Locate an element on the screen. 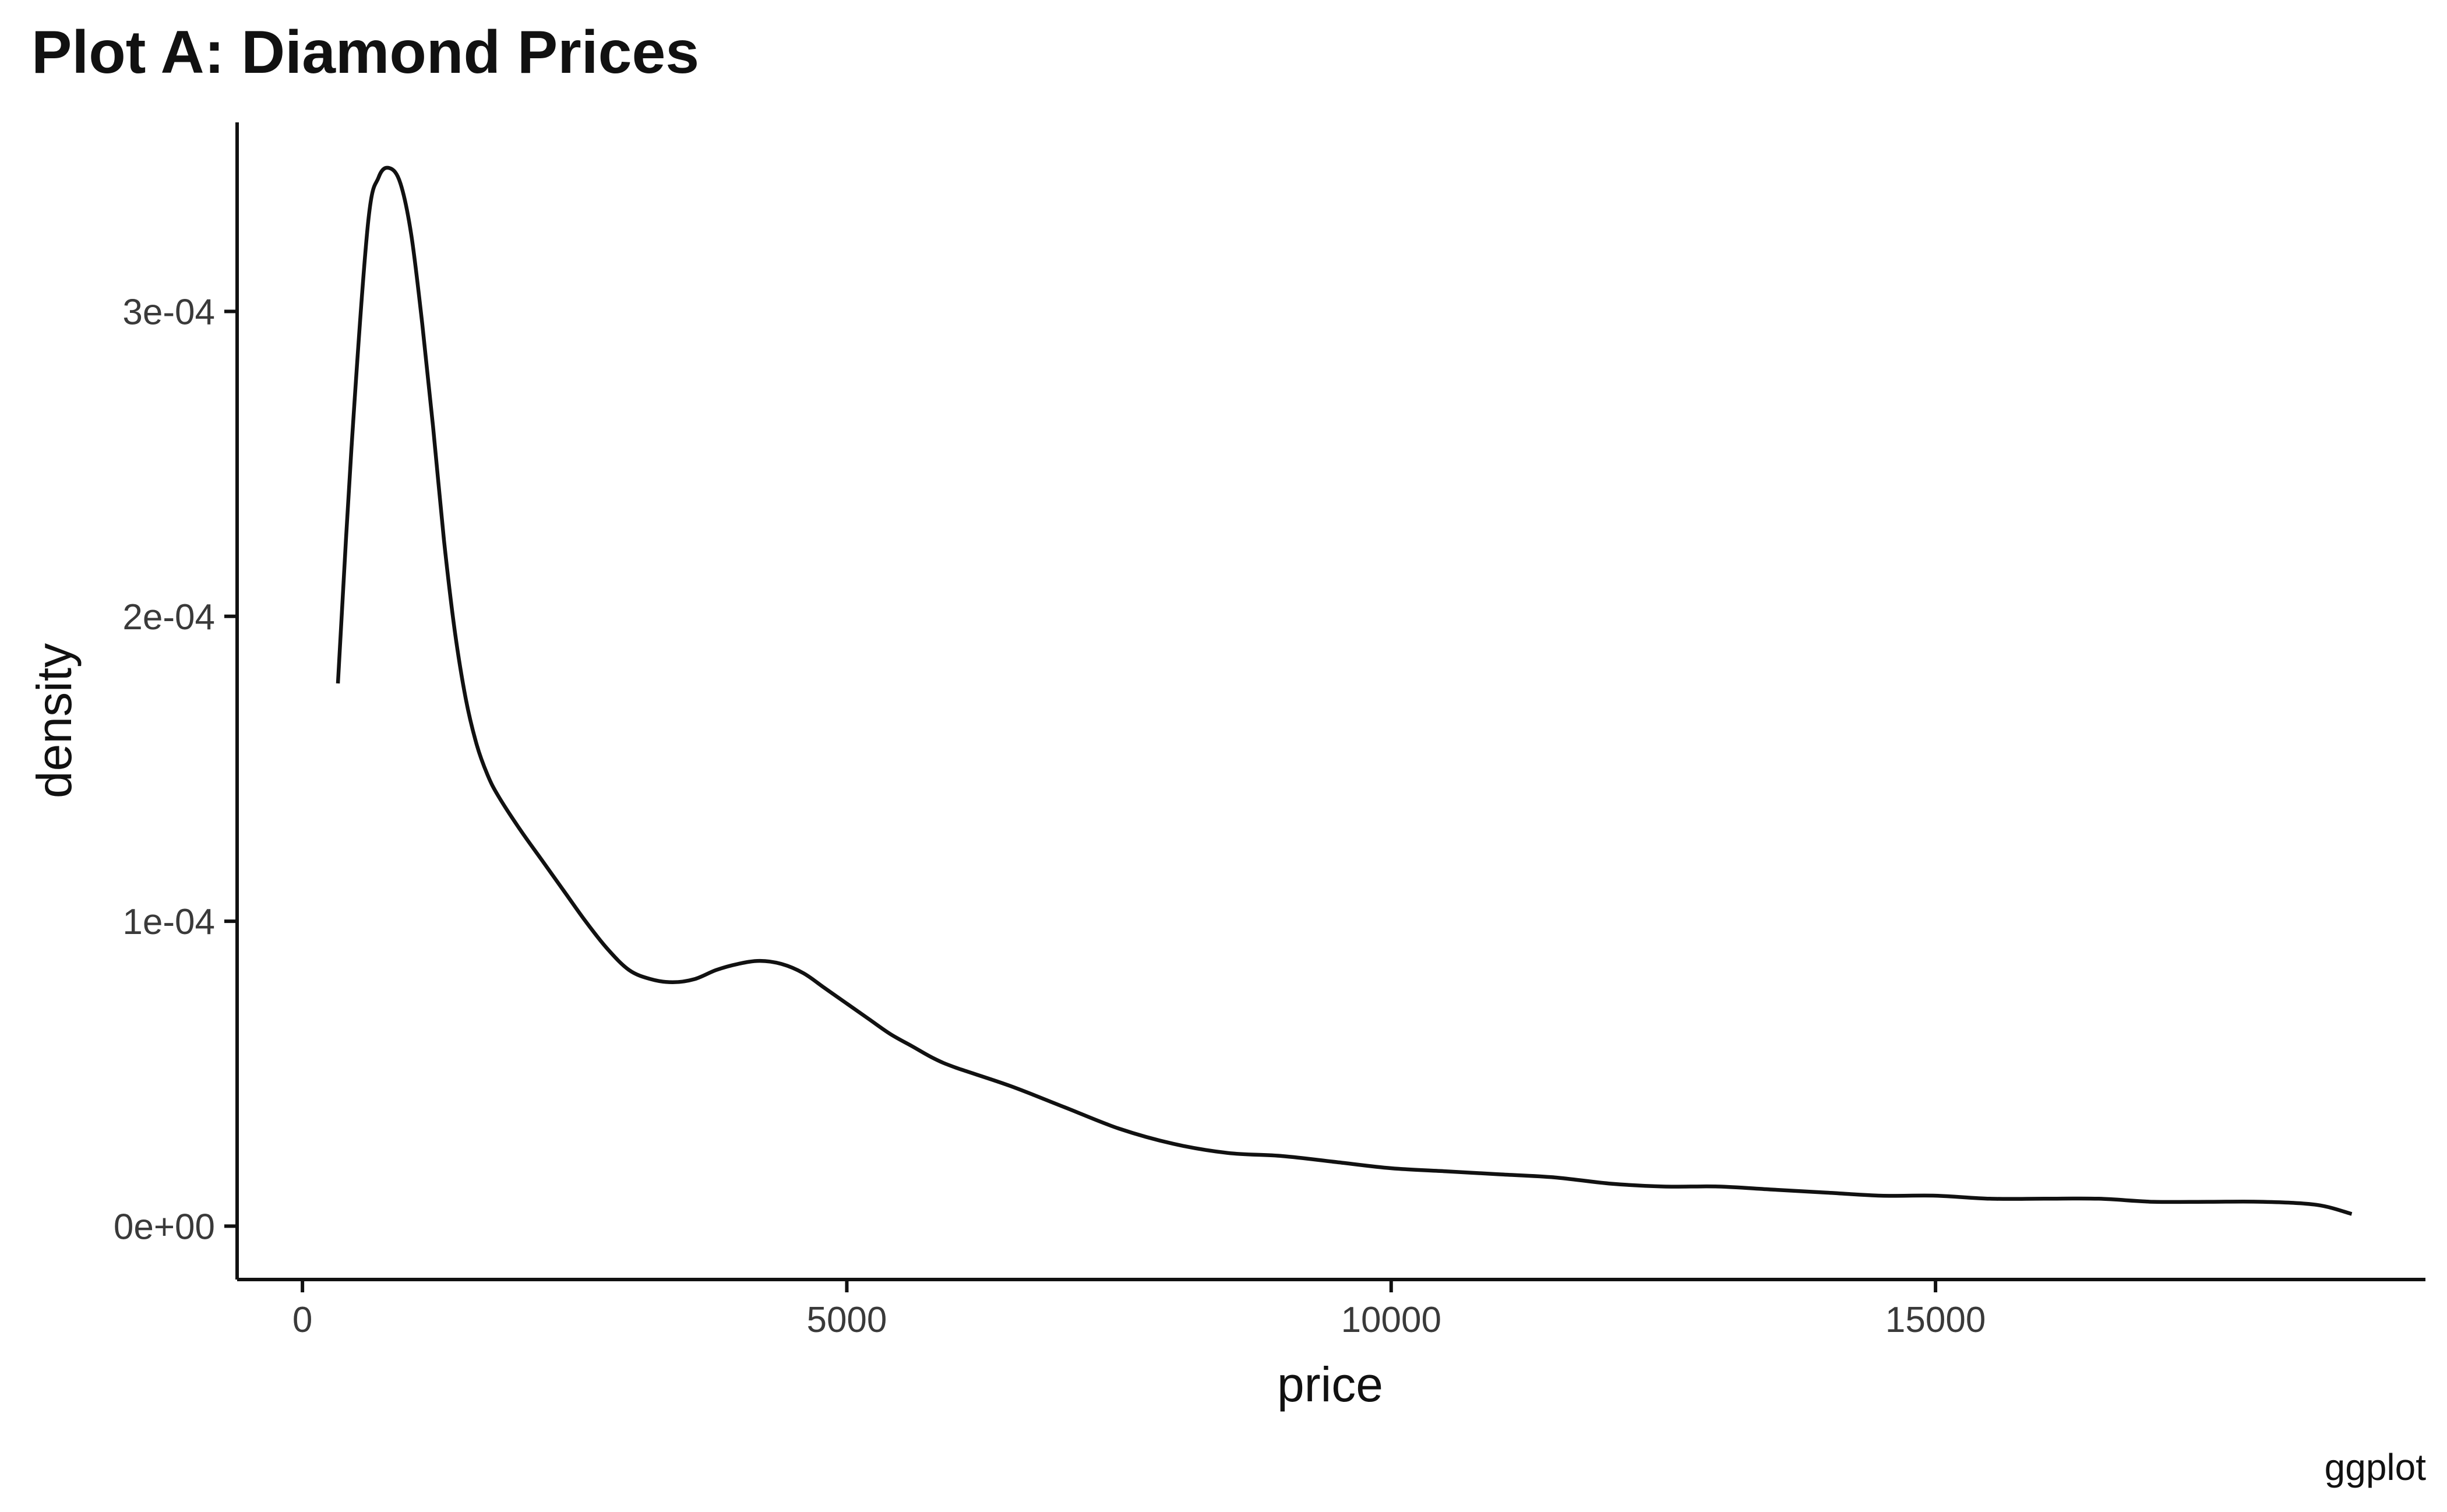 The image size is (2447, 1512). y-axis-title: density is located at coordinates (54, 720).